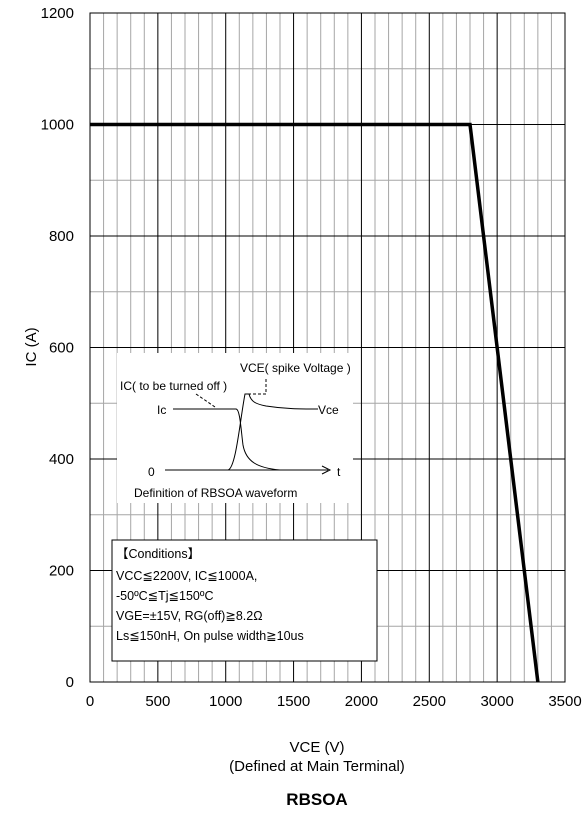 The height and width of the screenshot is (814, 586). Describe the element at coordinates (70, 682) in the screenshot. I see `y-tick-label: 0` at that location.